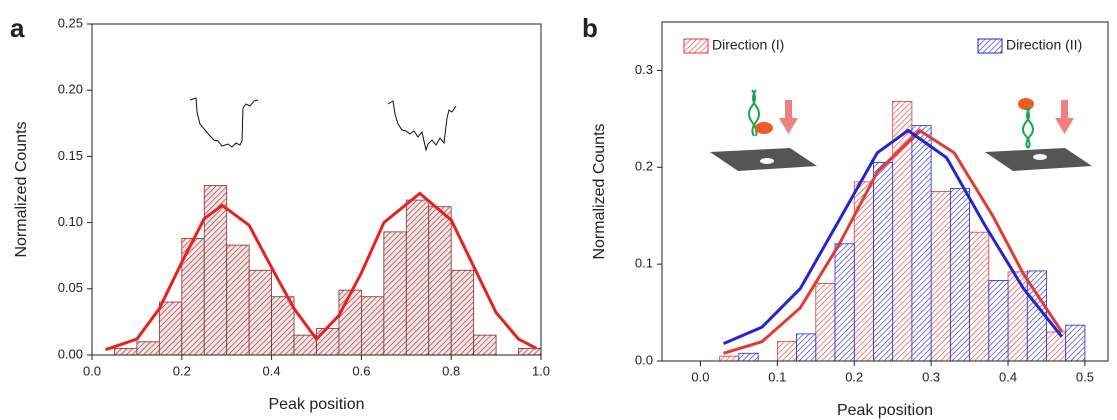 Image resolution: width=1117 pixels, height=420 pixels. What do you see at coordinates (590, 28) in the screenshot?
I see `panel-label: b` at bounding box center [590, 28].